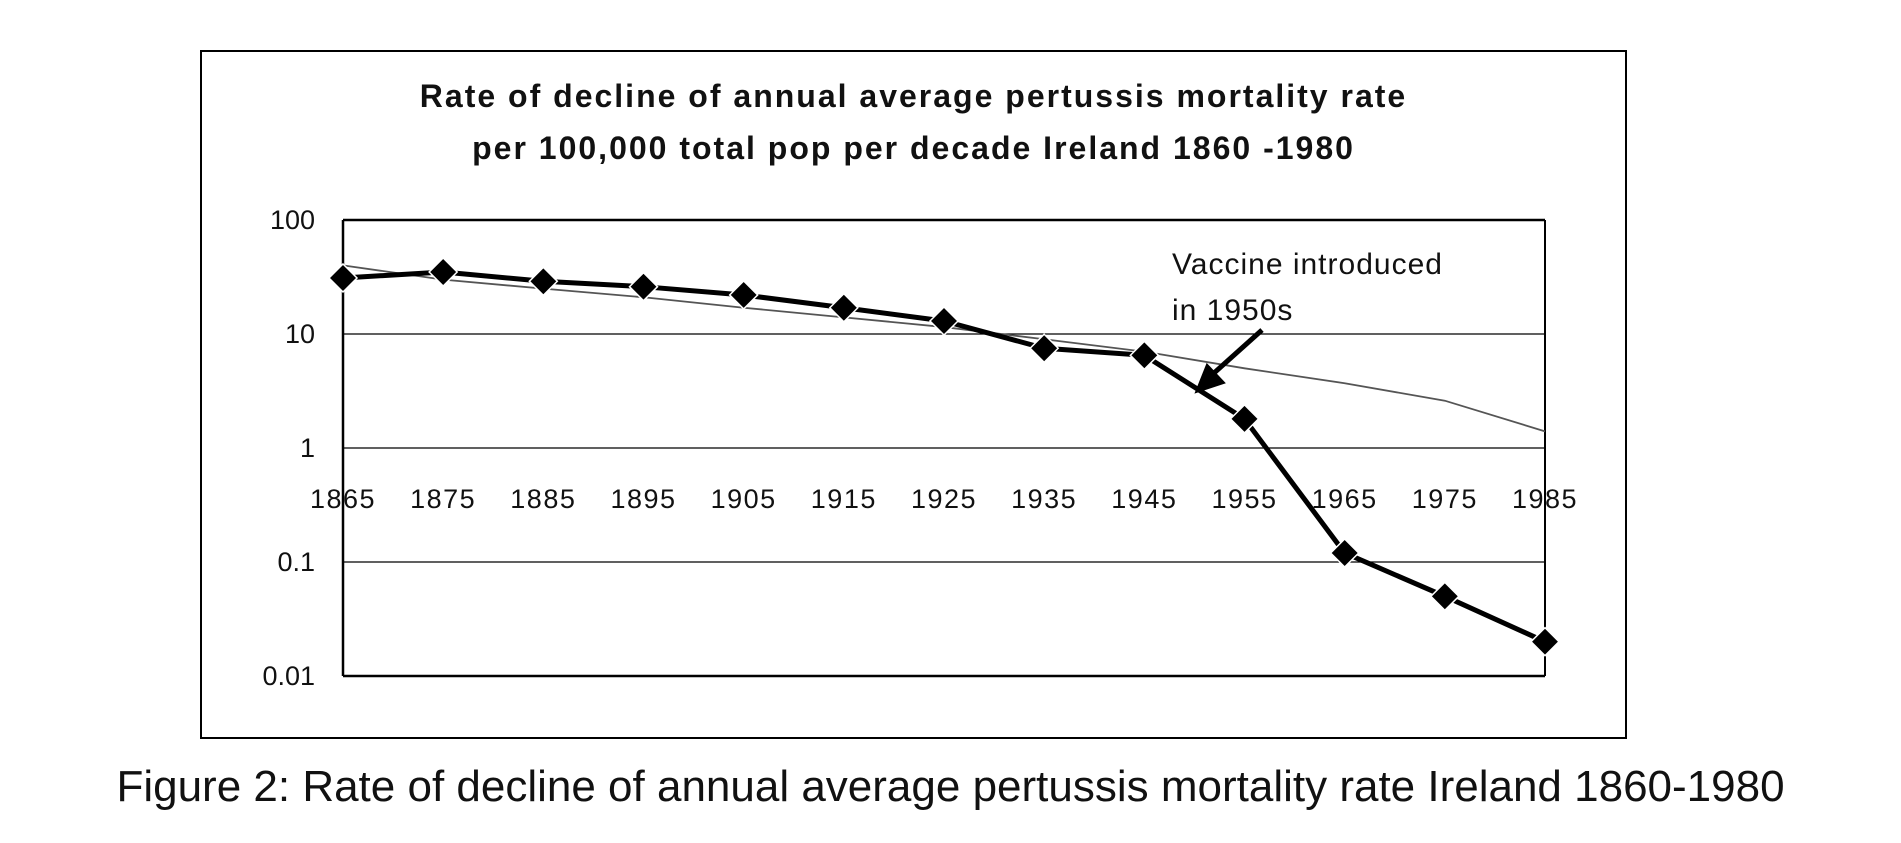 The width and height of the screenshot is (1901, 843). I want to click on x-tick-label: 1925, so click(944, 499).